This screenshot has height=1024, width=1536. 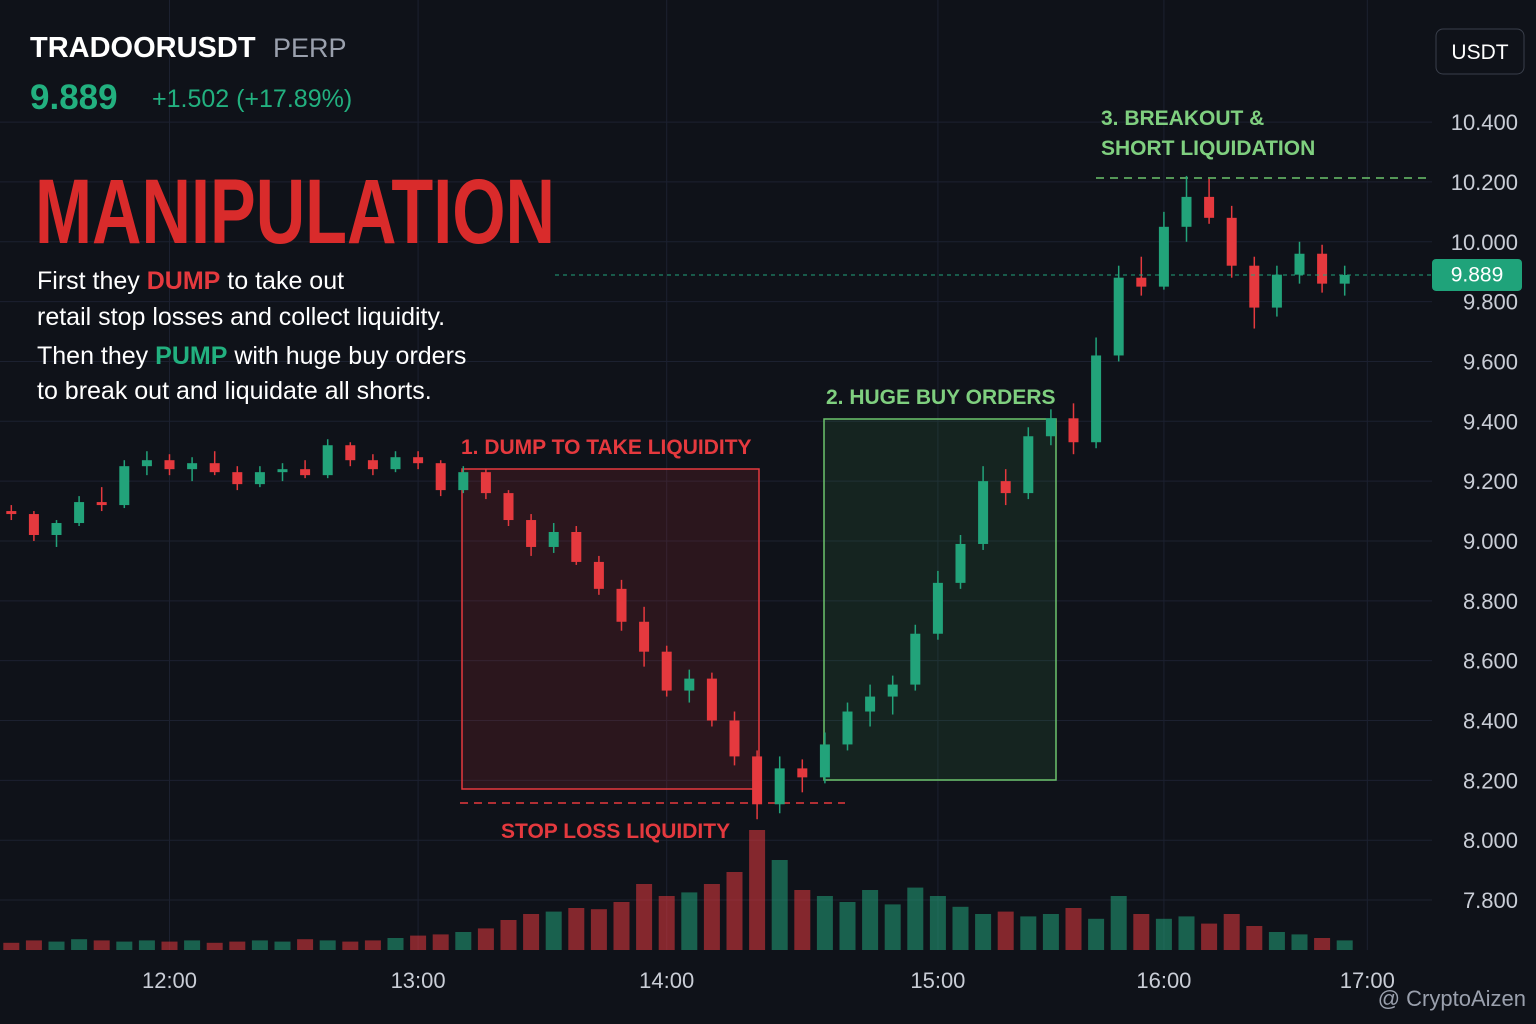 I want to click on dump-zone, so click(x=610, y=629).